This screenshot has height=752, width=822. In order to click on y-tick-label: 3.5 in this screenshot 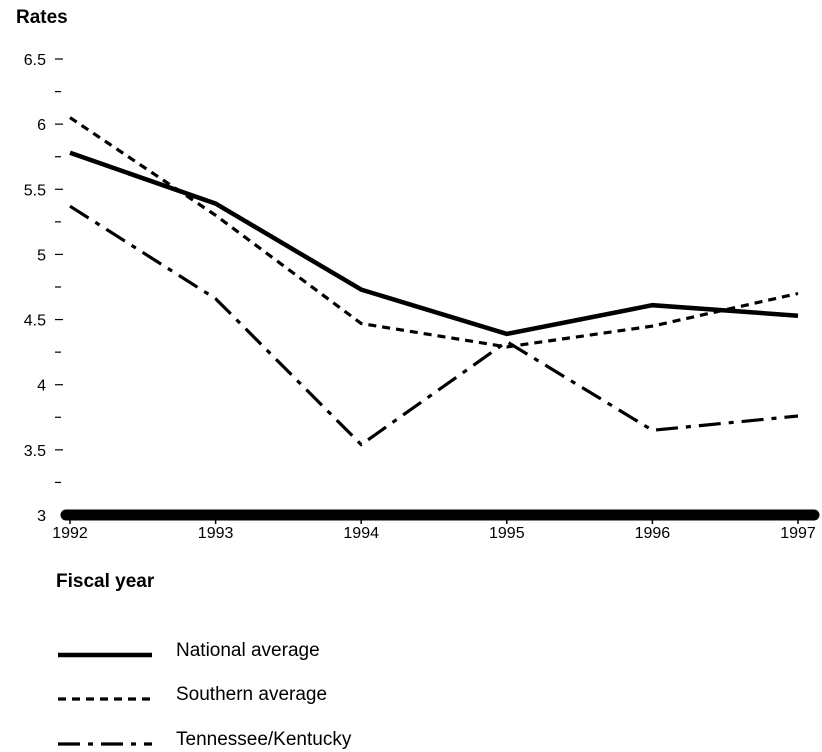, I will do `click(35, 451)`.